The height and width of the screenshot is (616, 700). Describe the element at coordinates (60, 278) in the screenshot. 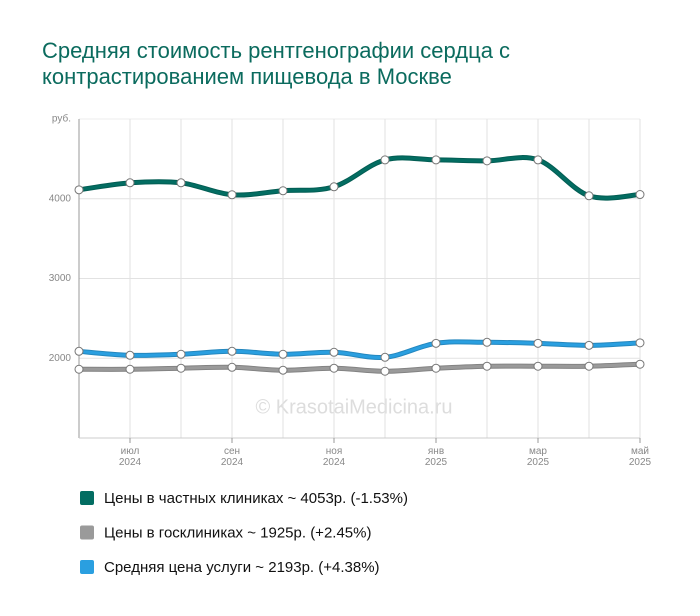

I see `y-tick-label: 3000` at that location.